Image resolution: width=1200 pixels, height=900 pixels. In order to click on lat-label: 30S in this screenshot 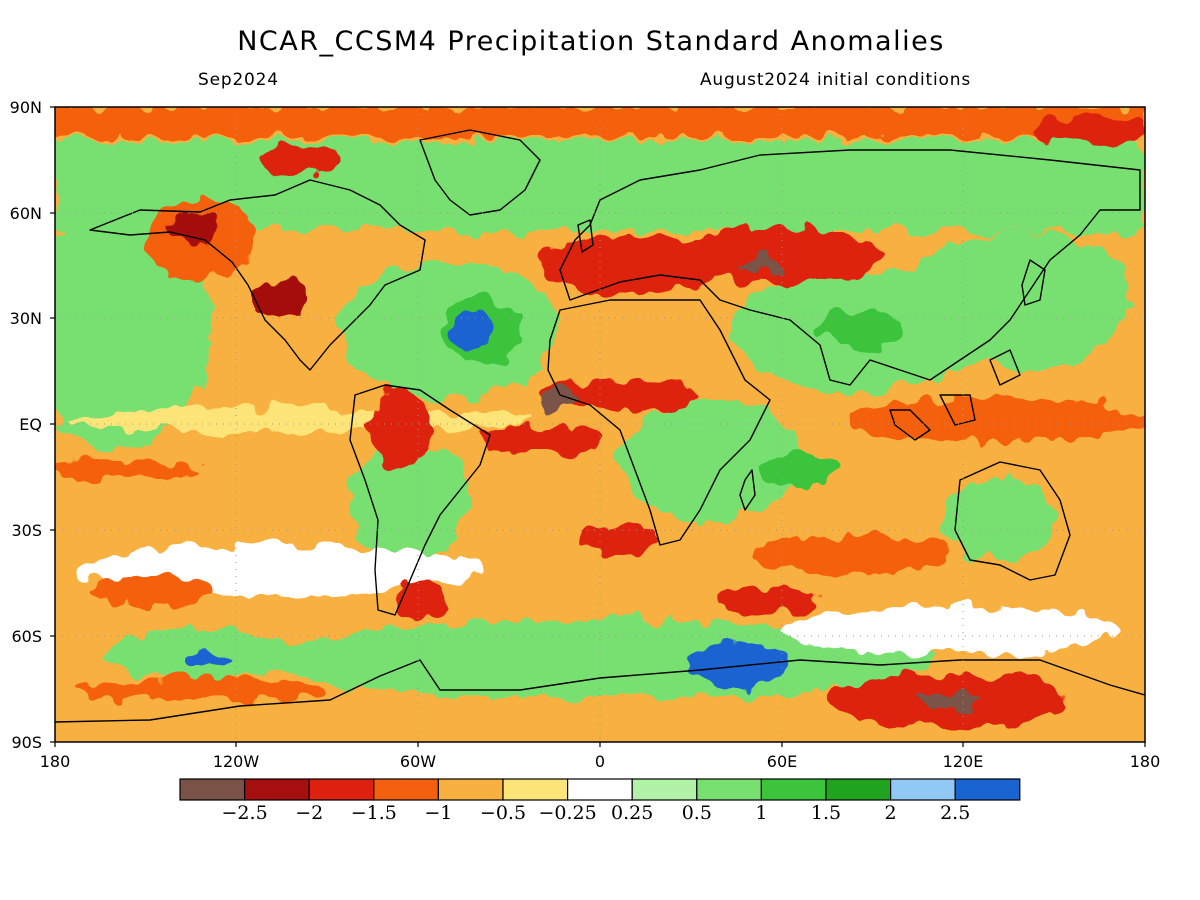, I will do `click(26, 530)`.